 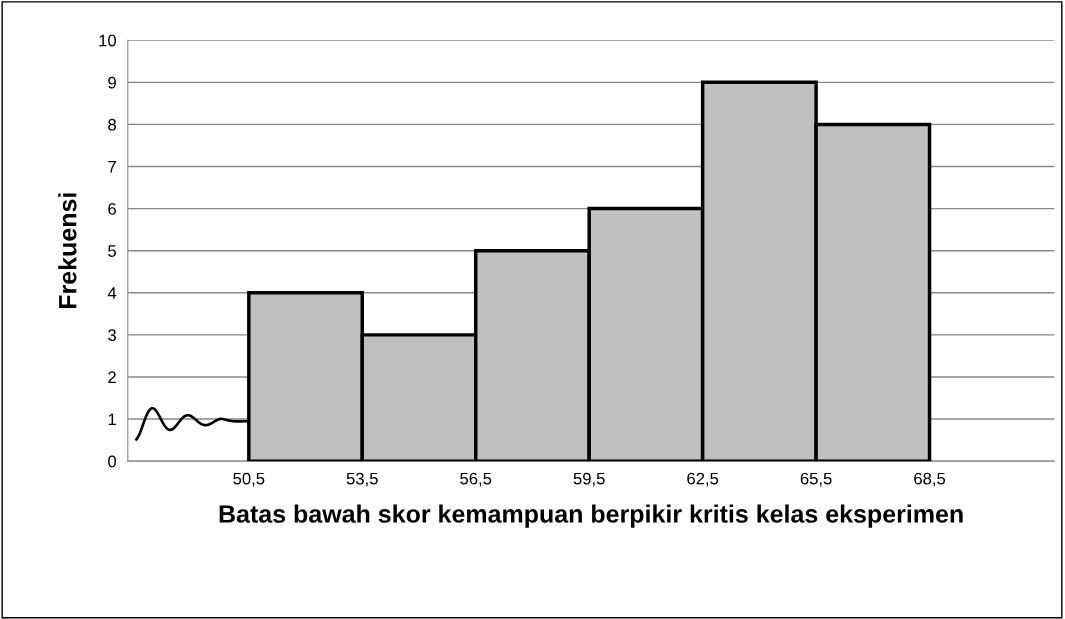 I want to click on y-tick-label: 0, so click(x=112, y=461).